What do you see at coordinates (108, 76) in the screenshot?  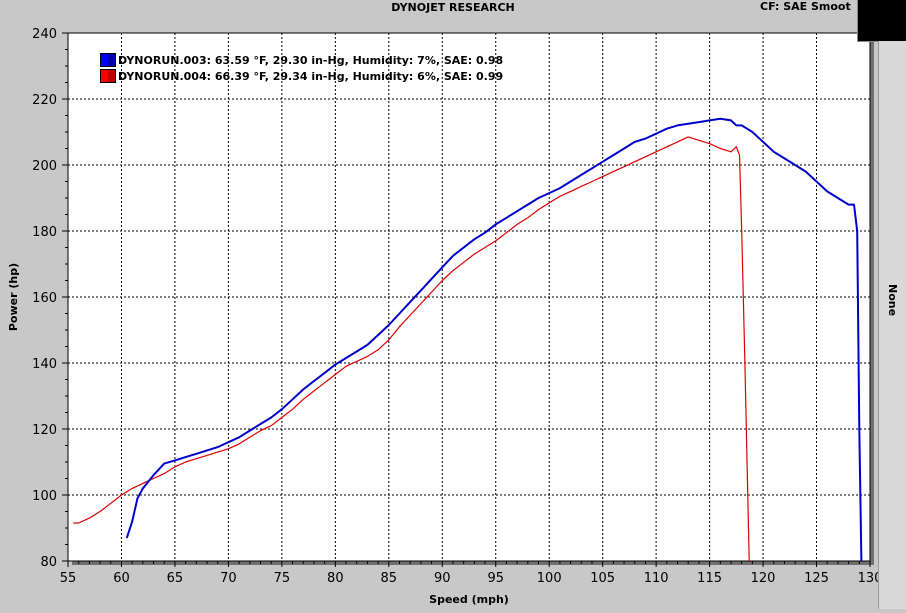 I see `legend-swatch-red` at bounding box center [108, 76].